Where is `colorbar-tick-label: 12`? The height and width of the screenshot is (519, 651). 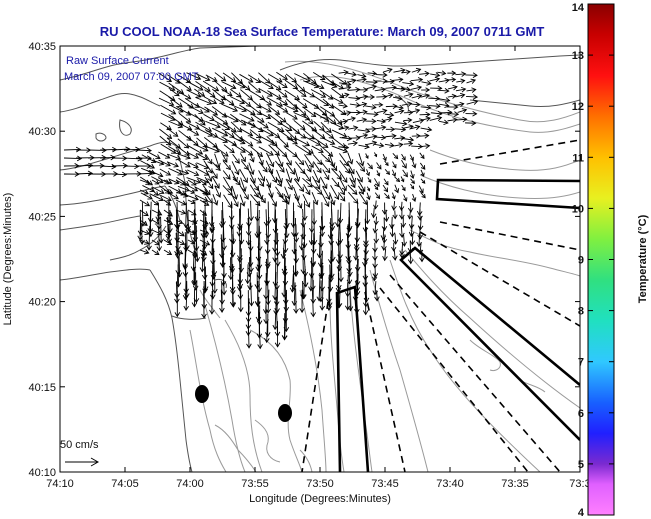
colorbar-tick-label: 12 is located at coordinates (578, 107).